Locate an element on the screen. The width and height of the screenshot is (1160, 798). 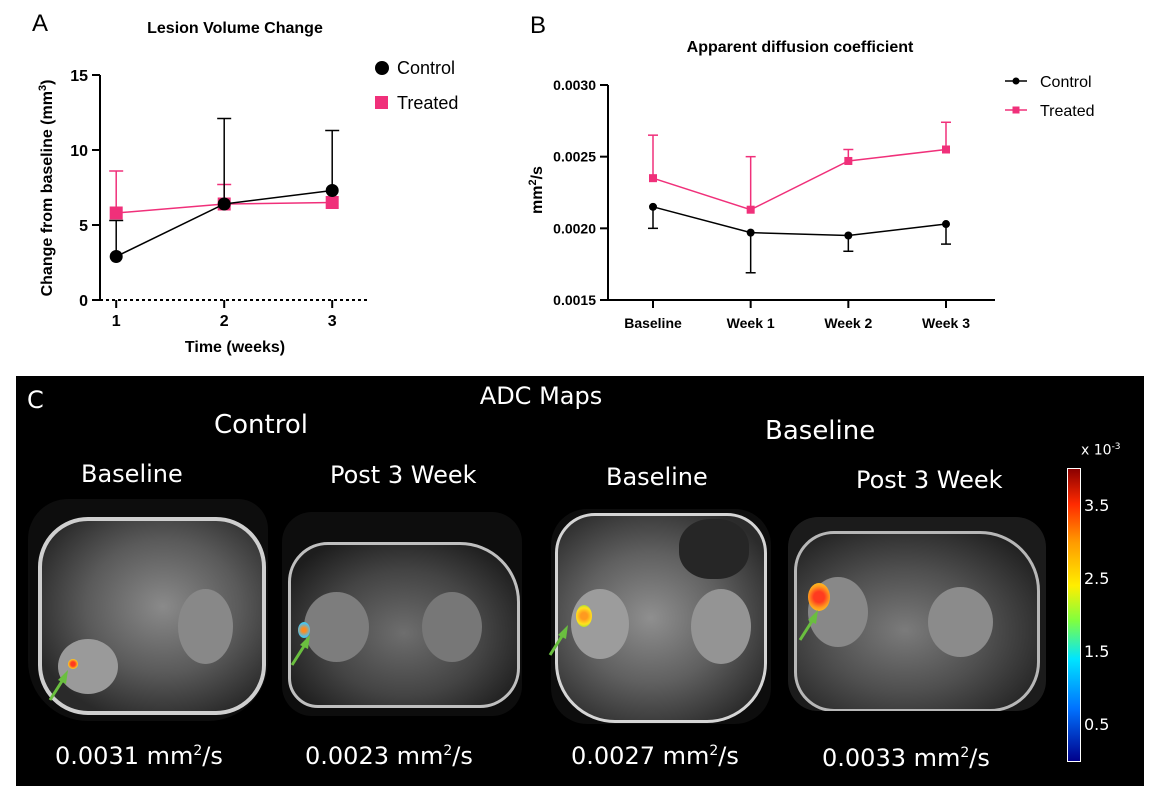
y-tick-label: 0.0030 is located at coordinates (574, 85).